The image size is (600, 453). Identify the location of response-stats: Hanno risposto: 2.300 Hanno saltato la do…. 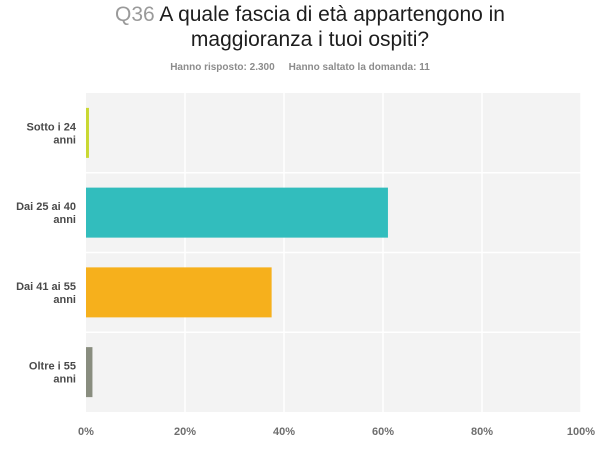
(300, 67).